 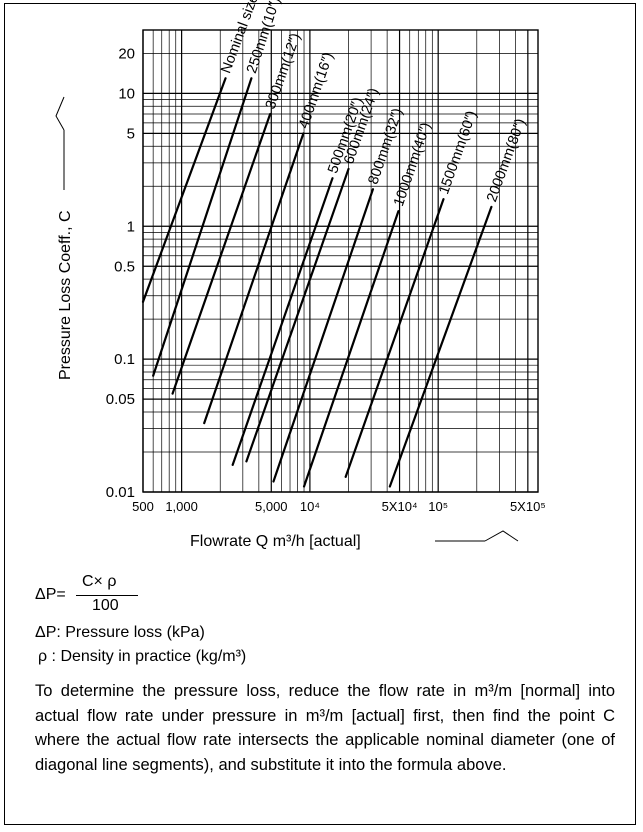 I want to click on formula-lhs: ΔP=, so click(x=50, y=594).